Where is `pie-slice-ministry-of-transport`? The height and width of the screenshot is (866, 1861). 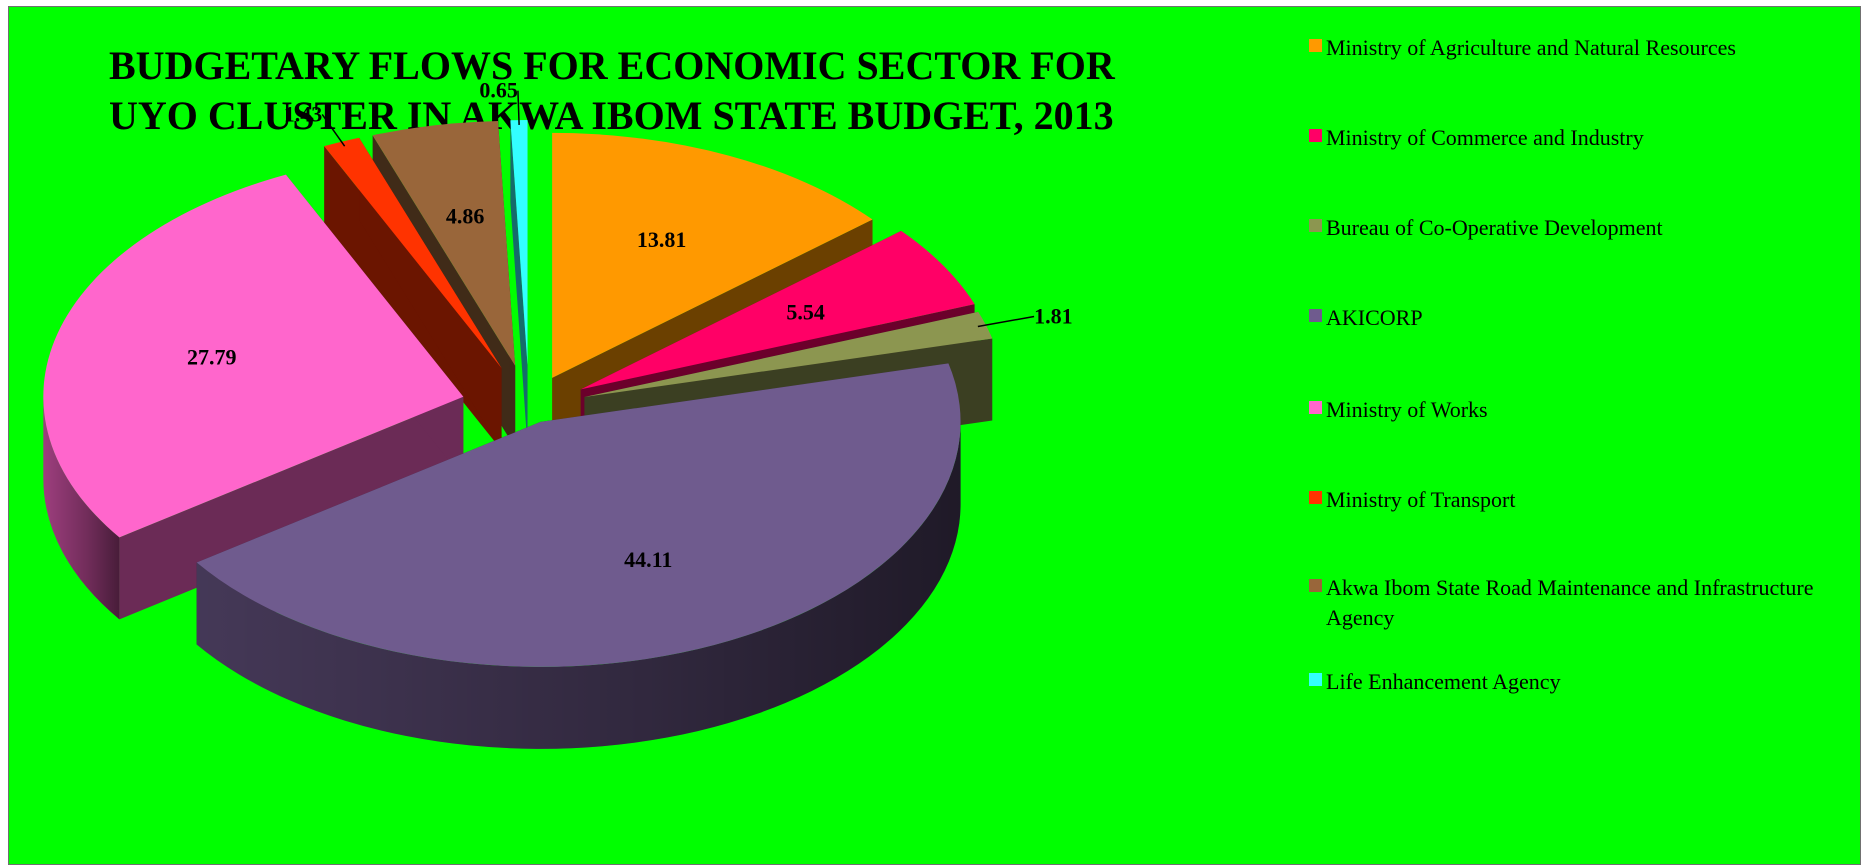
pie-slice-ministry-of-transport is located at coordinates (413, 294).